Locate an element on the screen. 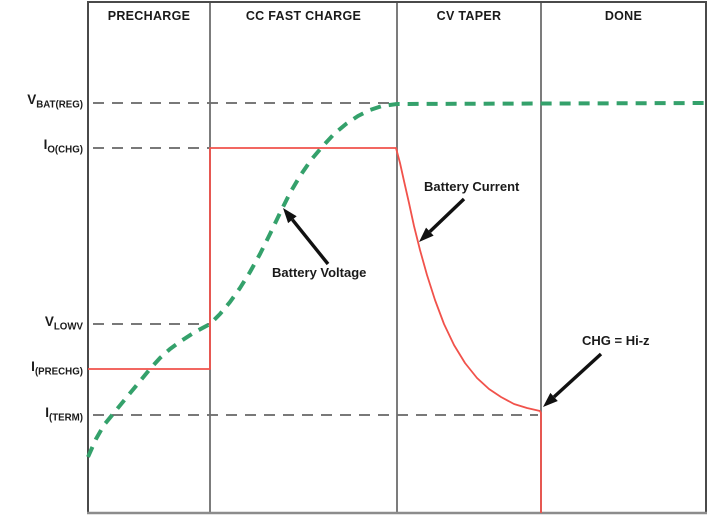  annotation-battery-current: Battery Current is located at coordinates (472, 186).